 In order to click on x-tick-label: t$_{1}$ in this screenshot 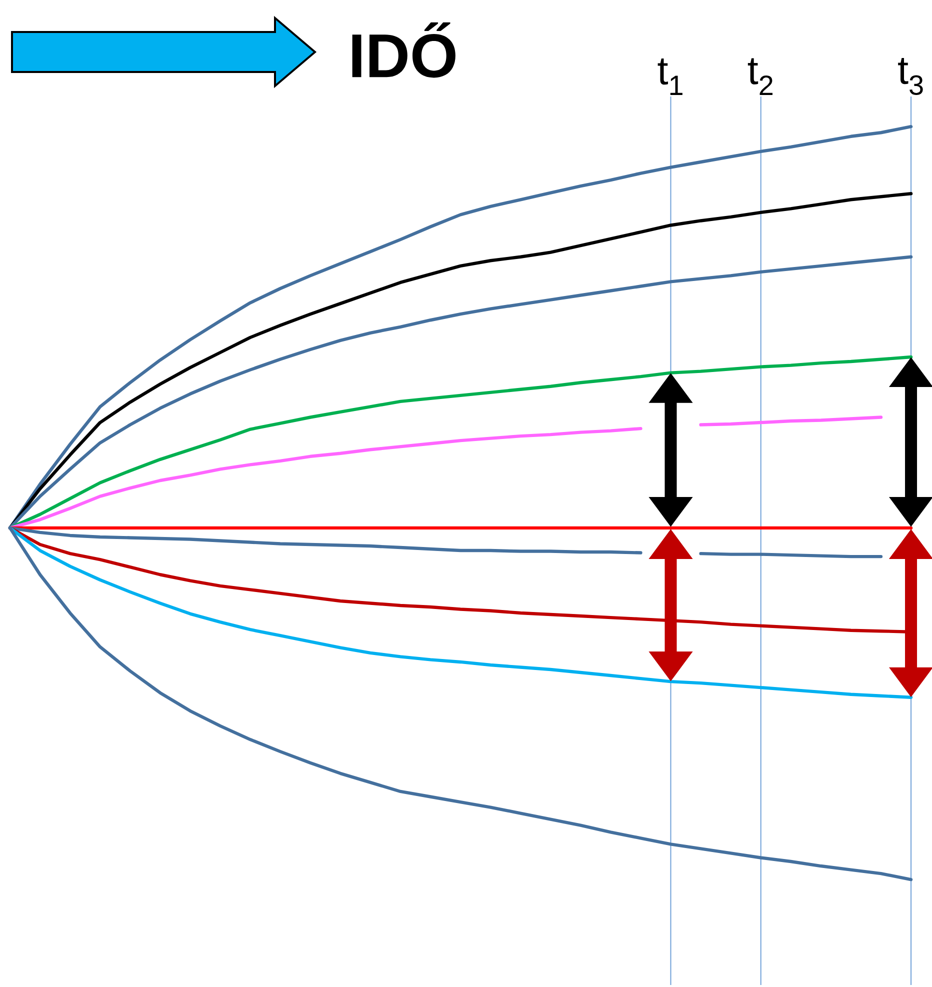, I will do `click(670, 76)`.